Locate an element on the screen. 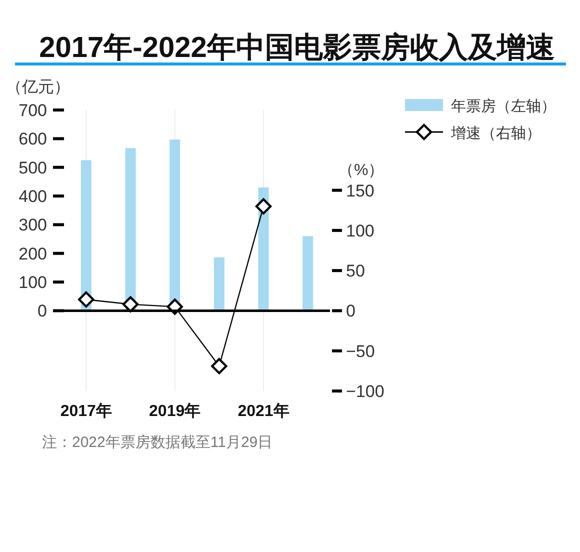 This screenshot has height=552, width=580. y-tick-label: 600 is located at coordinates (32, 139).